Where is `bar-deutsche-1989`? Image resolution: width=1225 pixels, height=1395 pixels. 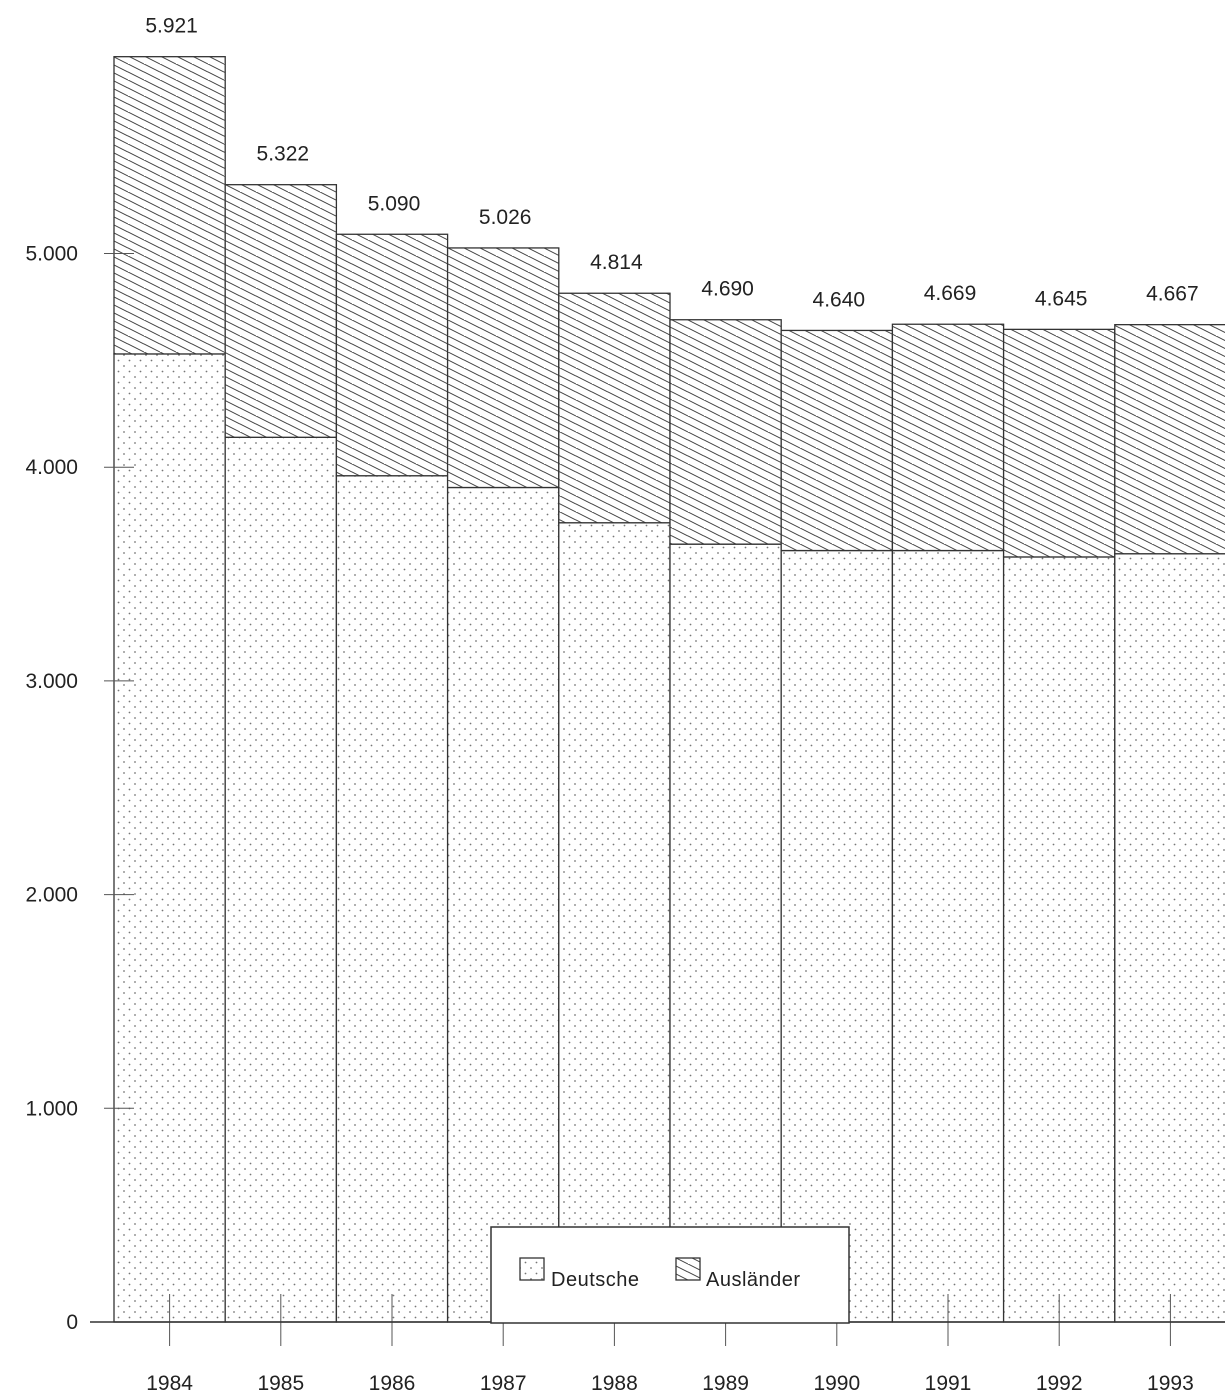
bar-deutsche-1989 is located at coordinates (725, 933).